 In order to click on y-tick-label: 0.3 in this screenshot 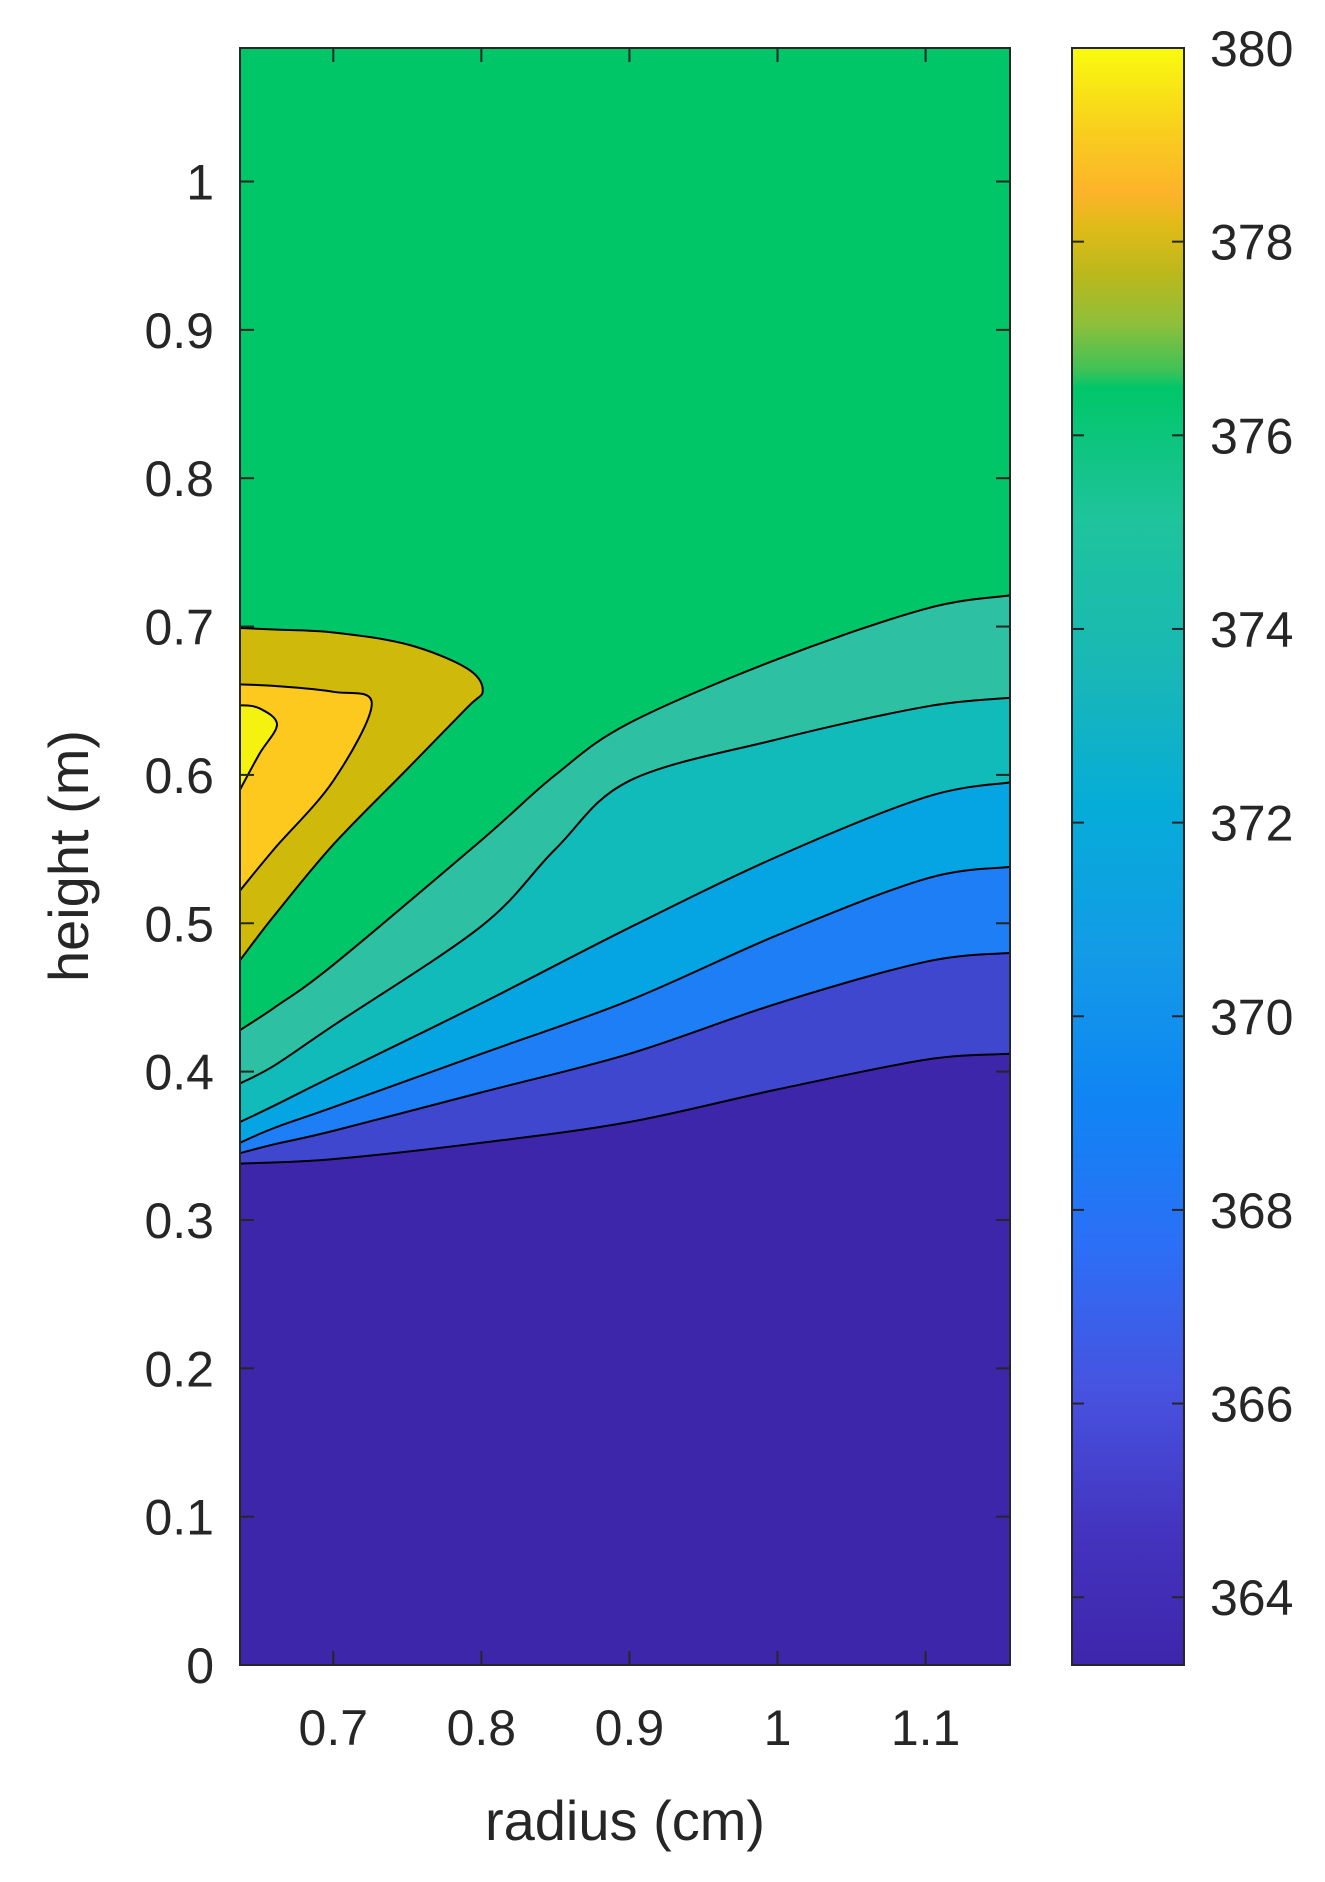, I will do `click(179, 1221)`.